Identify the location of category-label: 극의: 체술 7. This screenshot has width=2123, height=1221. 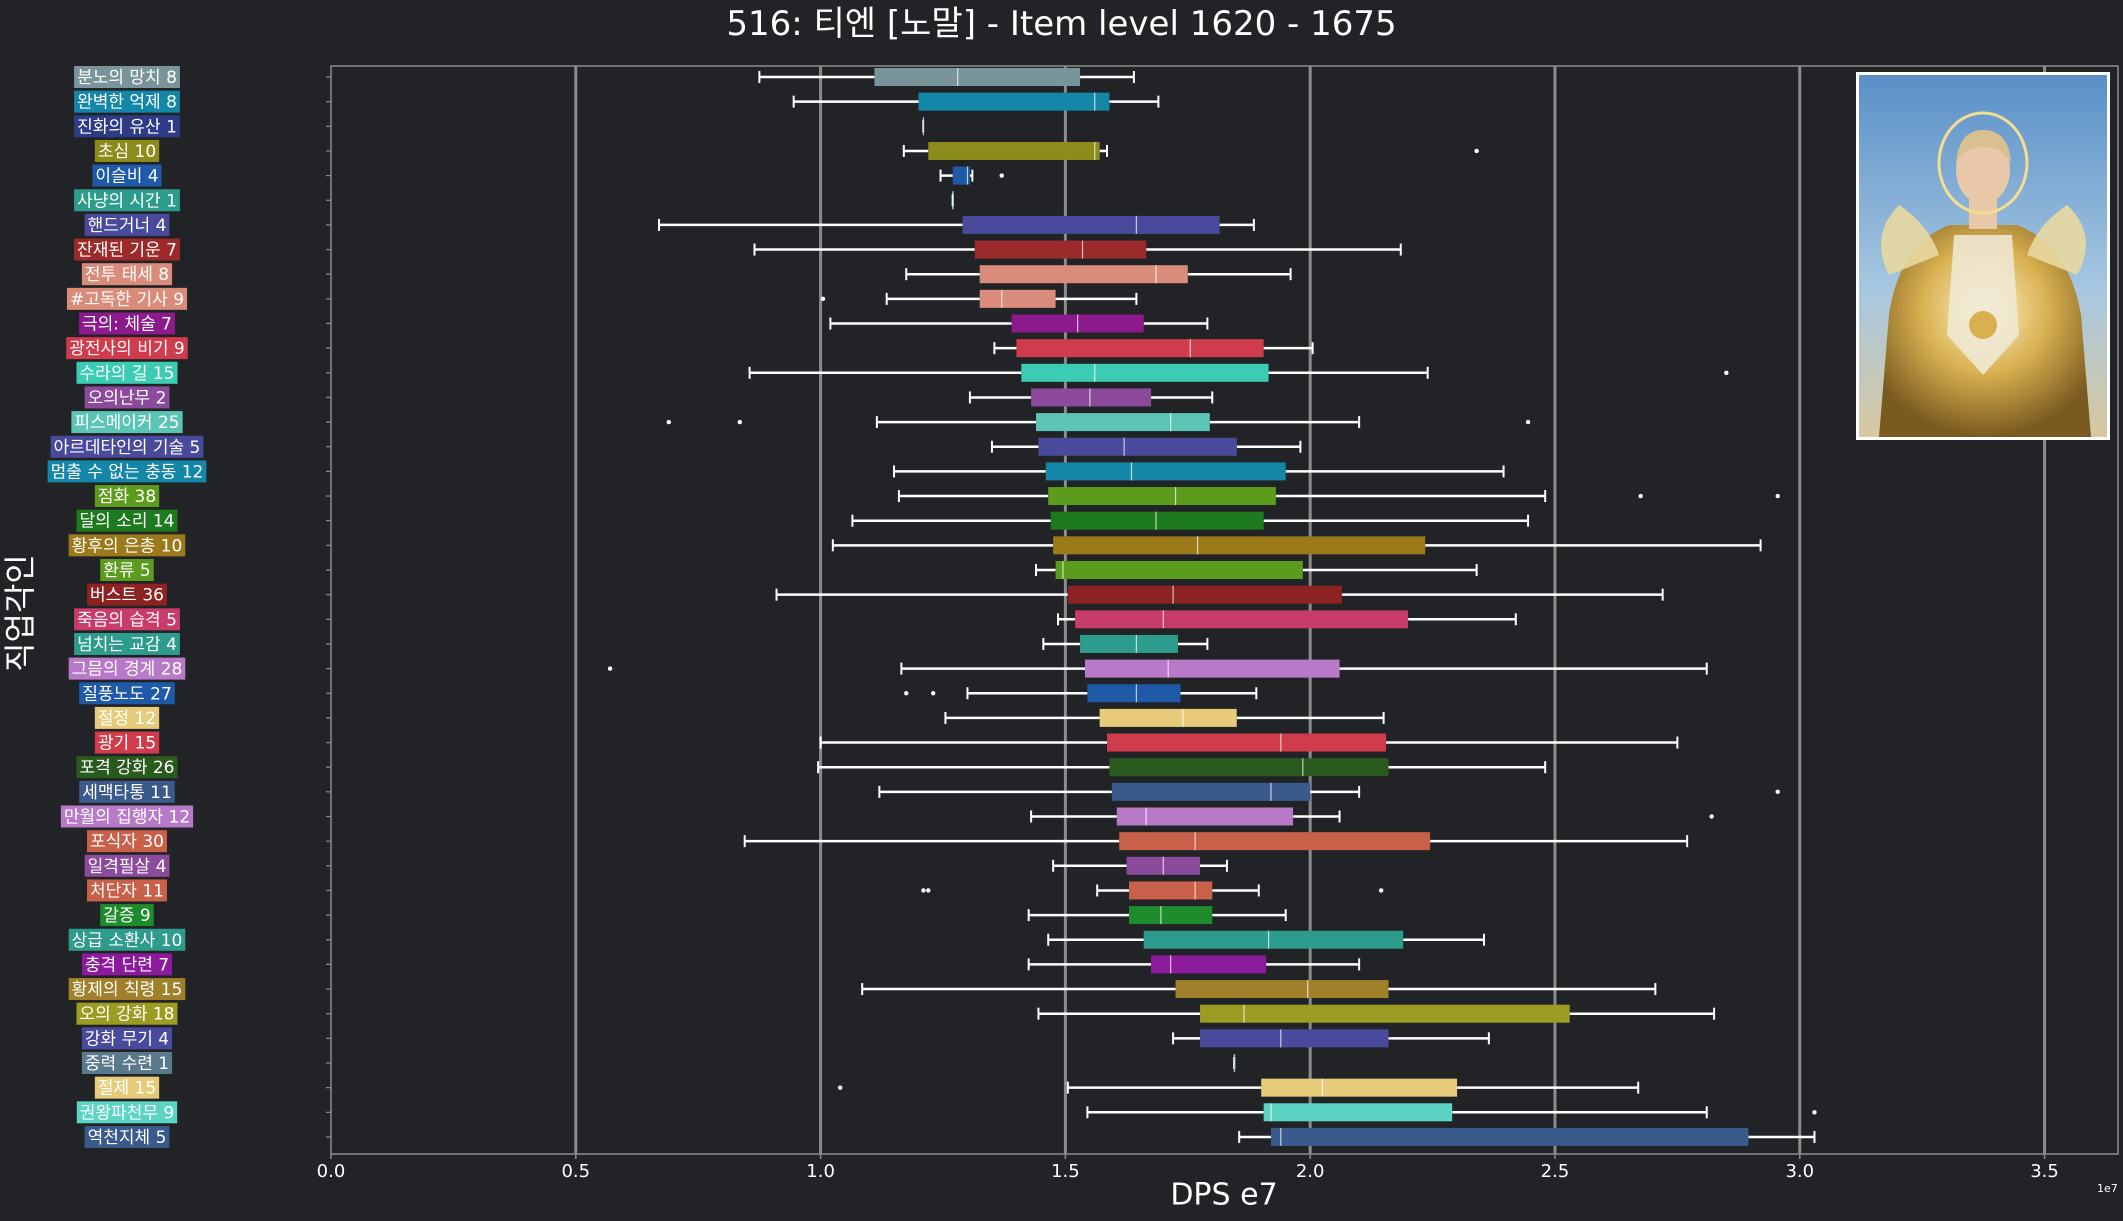
(127, 323).